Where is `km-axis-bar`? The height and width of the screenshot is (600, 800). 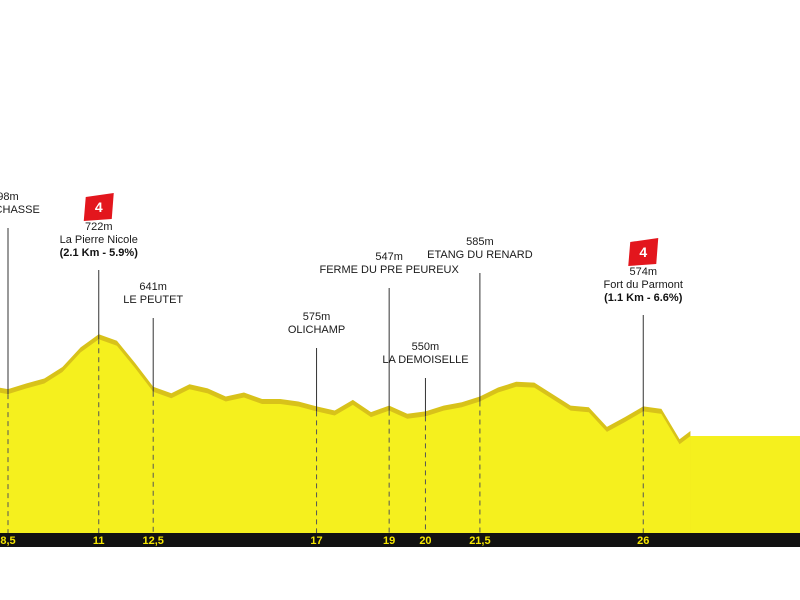 km-axis-bar is located at coordinates (400, 540).